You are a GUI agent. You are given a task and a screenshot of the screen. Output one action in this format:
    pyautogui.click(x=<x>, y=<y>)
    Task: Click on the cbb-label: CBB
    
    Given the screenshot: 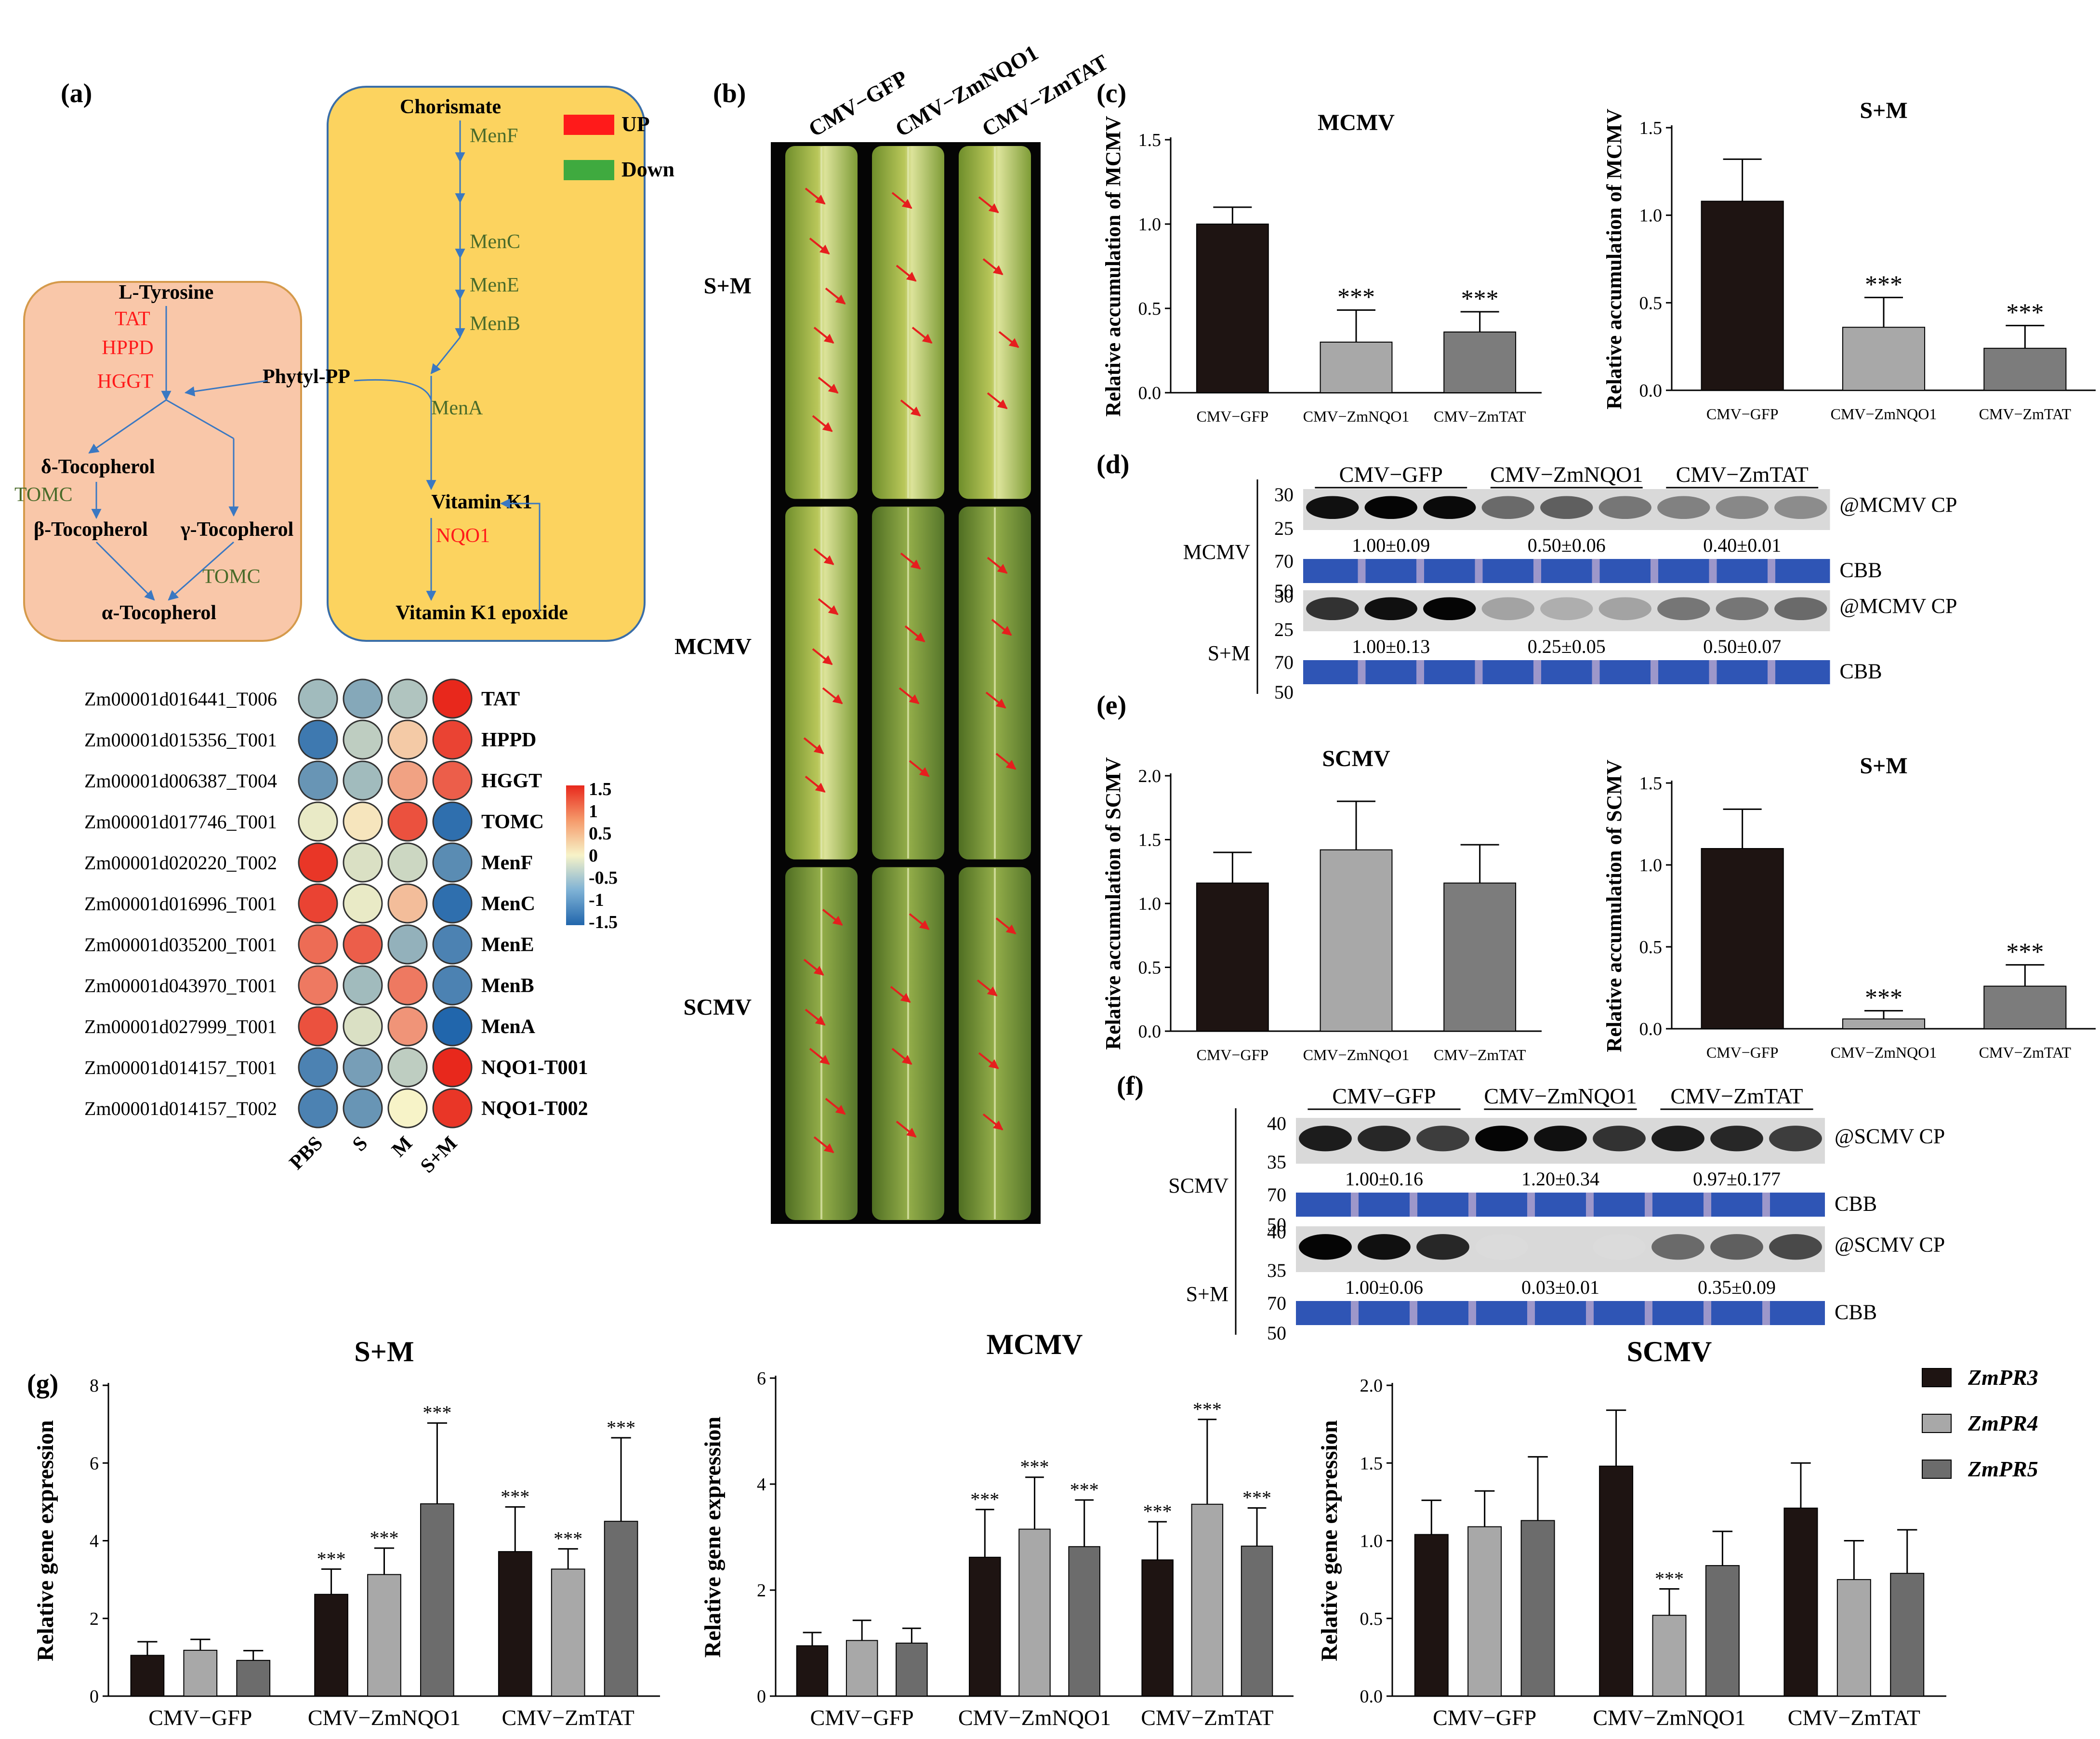 What is the action you would take?
    pyautogui.click(x=1861, y=570)
    